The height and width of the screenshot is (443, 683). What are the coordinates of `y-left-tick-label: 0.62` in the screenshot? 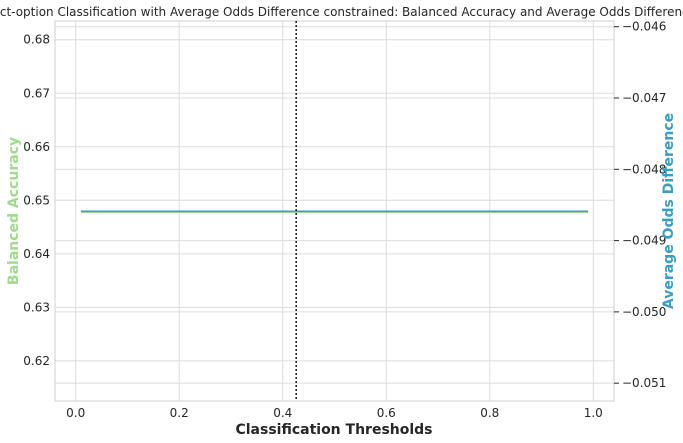 It's located at (36, 361).